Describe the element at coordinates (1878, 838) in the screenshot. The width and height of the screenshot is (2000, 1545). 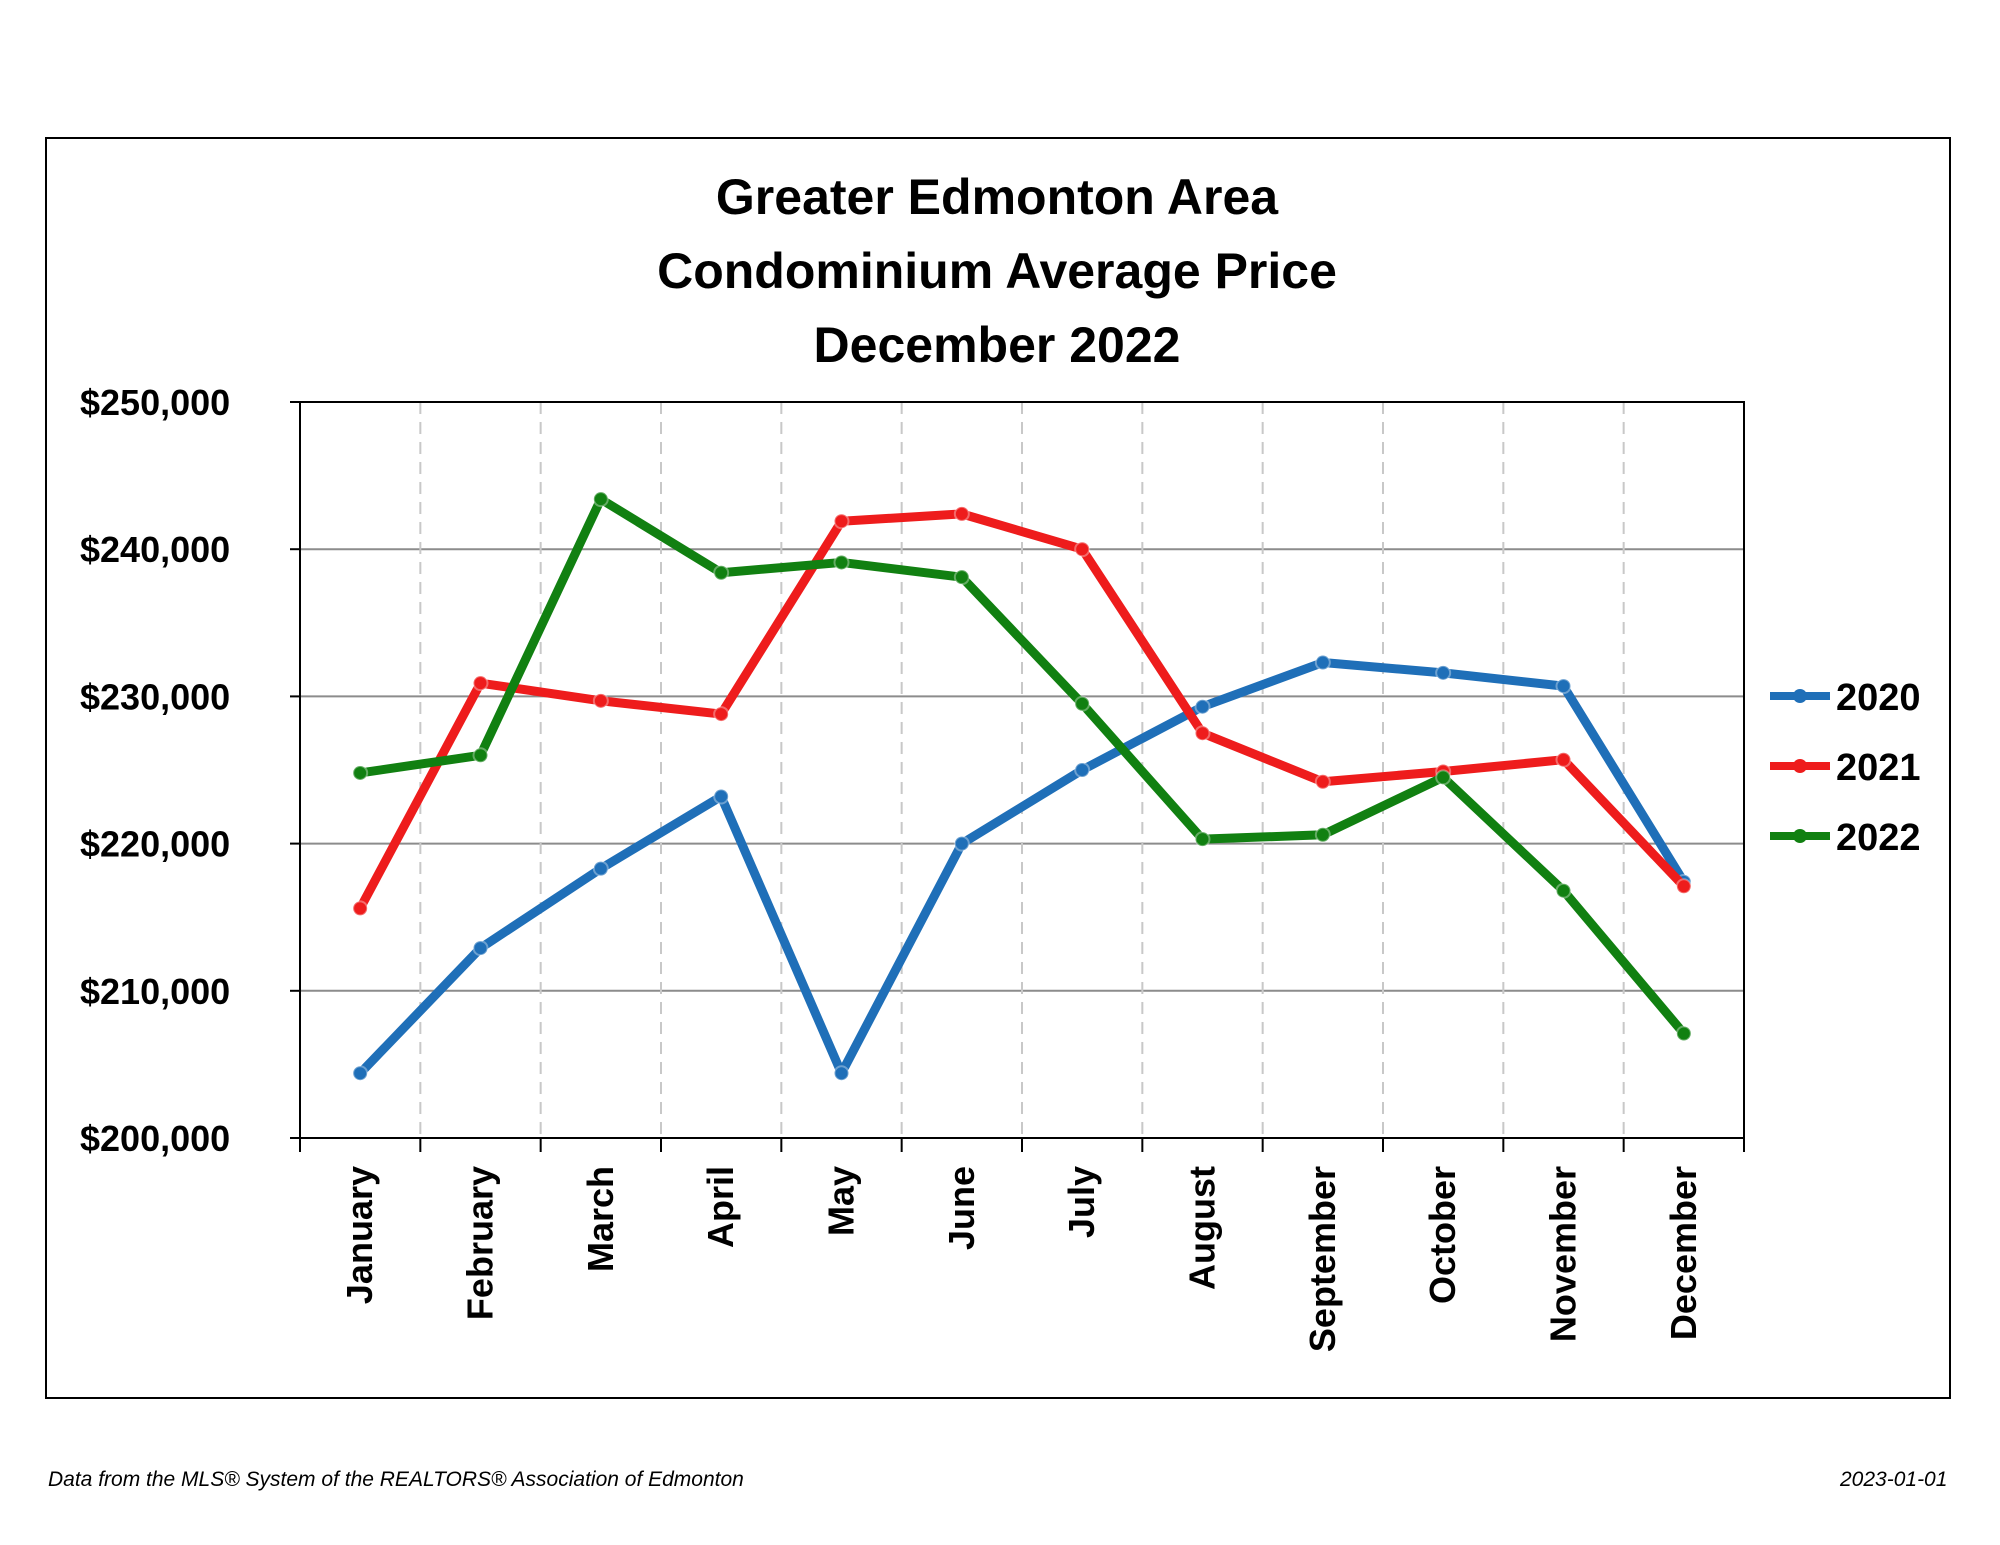
I see `legend-label: 2022` at that location.